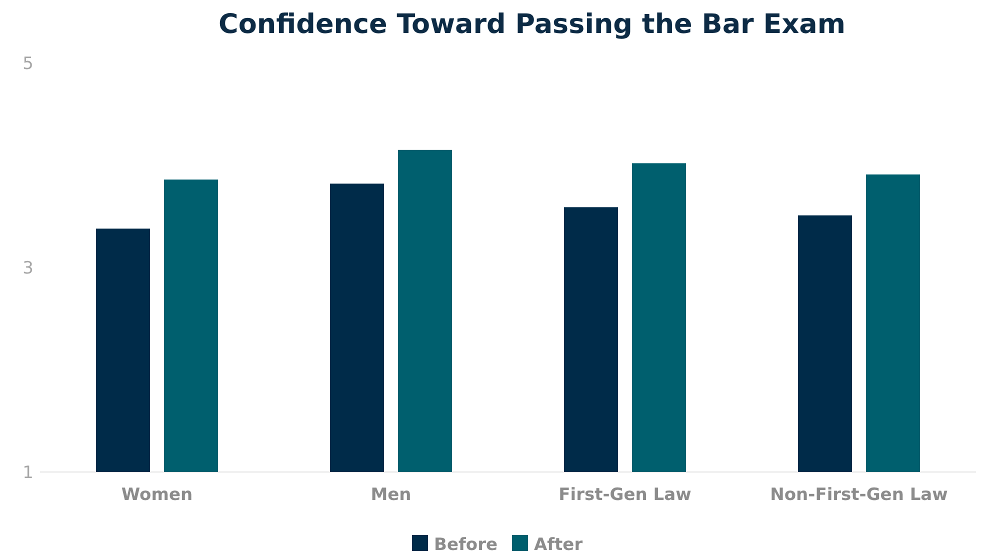 The image size is (984, 558). What do you see at coordinates (625, 495) in the screenshot?
I see `x-tick-label: First-Gen Law` at bounding box center [625, 495].